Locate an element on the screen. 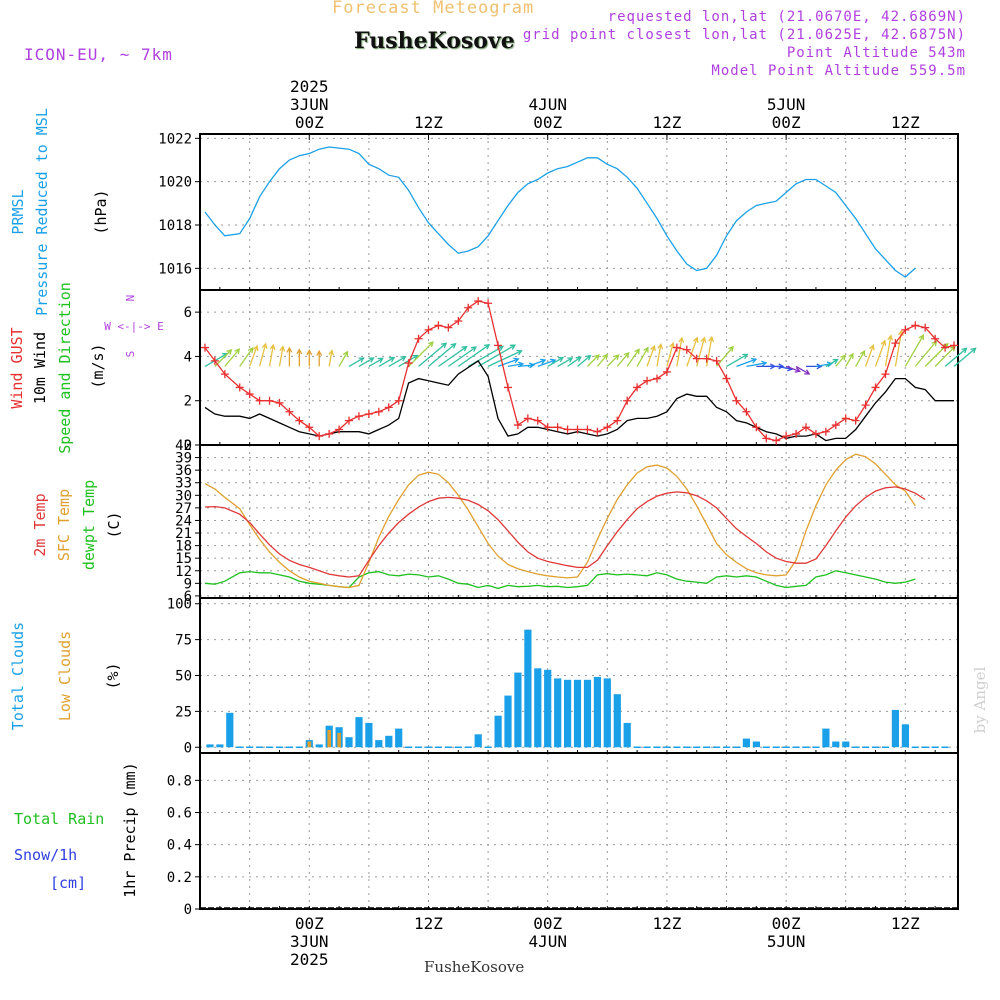  precip-unit: 1hr Precip (mm) is located at coordinates (130, 829).